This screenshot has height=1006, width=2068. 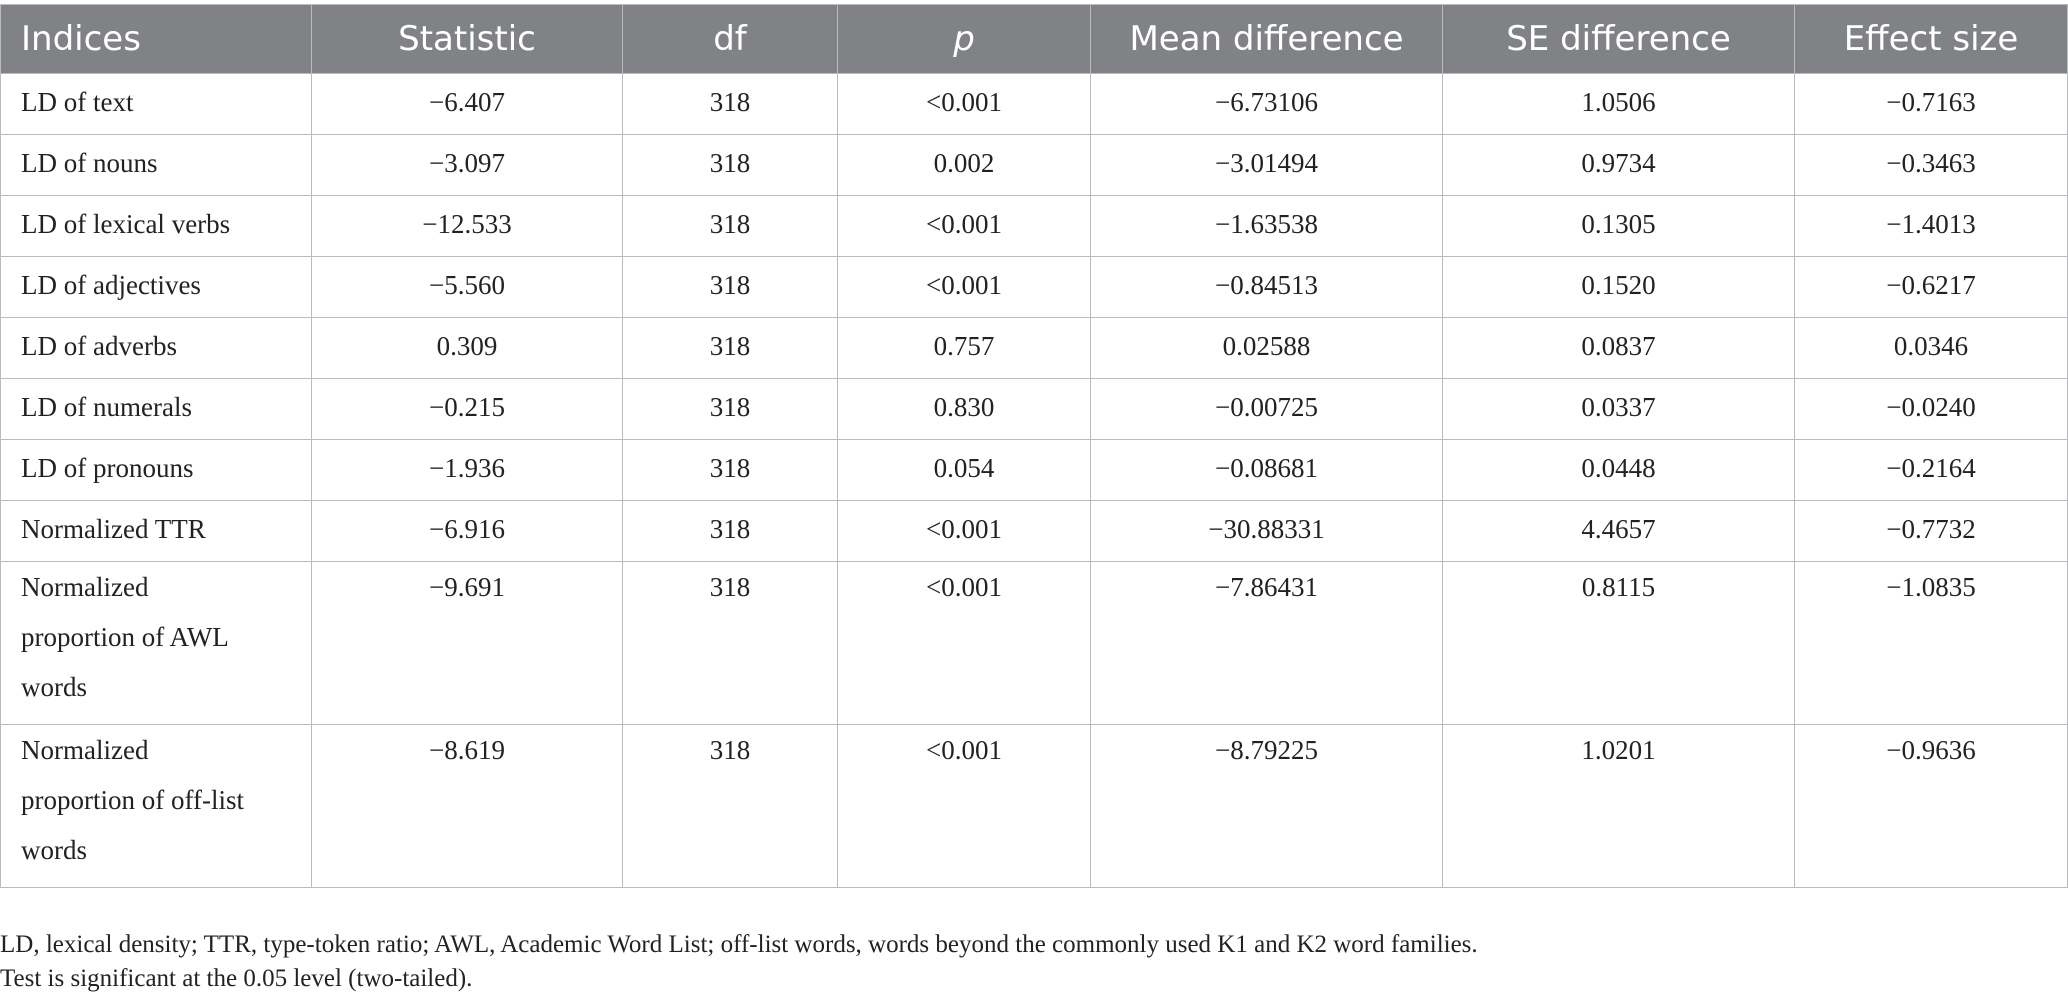 I want to click on row-label: Normalized proportion of off-list words, so click(x=156, y=806).